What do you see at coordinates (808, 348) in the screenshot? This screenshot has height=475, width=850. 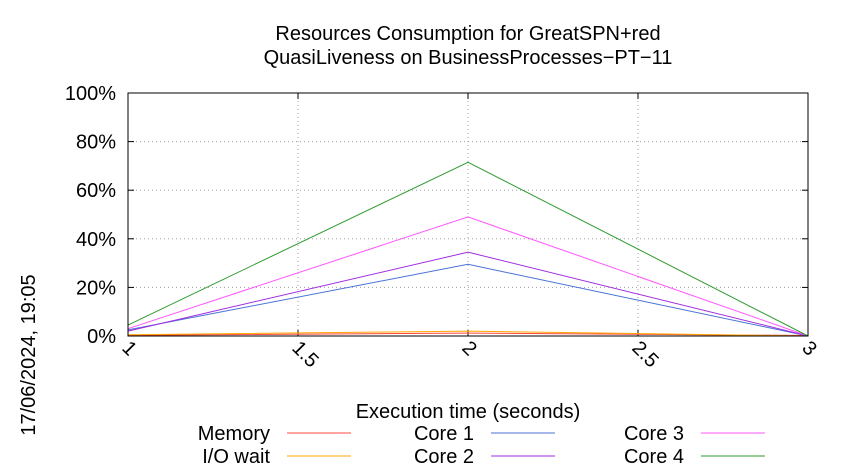 I see `x-tick-label: 3` at bounding box center [808, 348].